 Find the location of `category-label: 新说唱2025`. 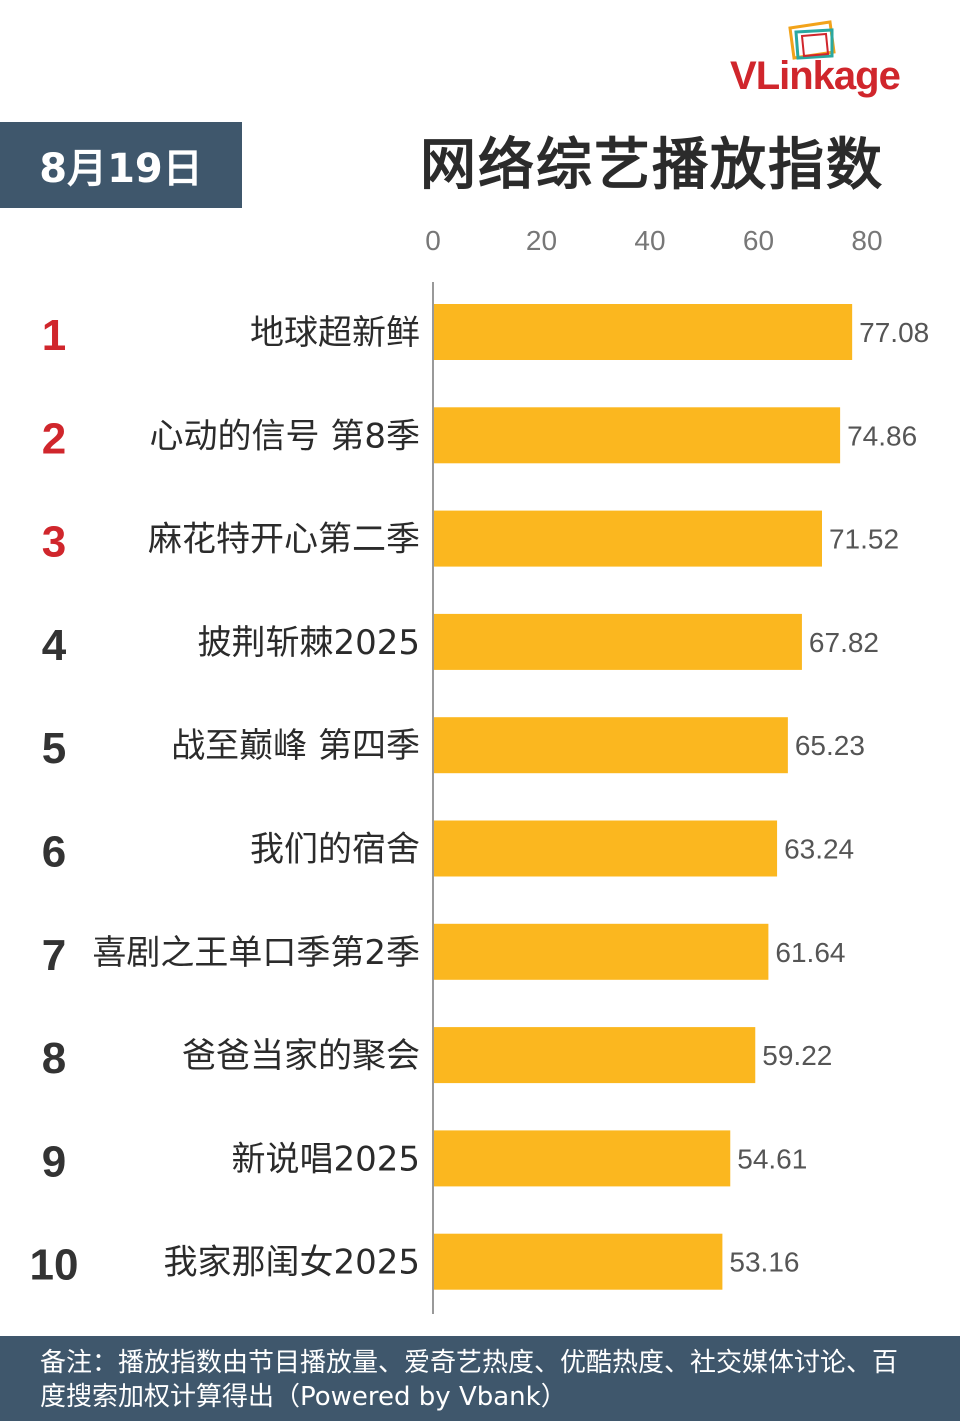

category-label: 新说唱2025 is located at coordinates (325, 1159).